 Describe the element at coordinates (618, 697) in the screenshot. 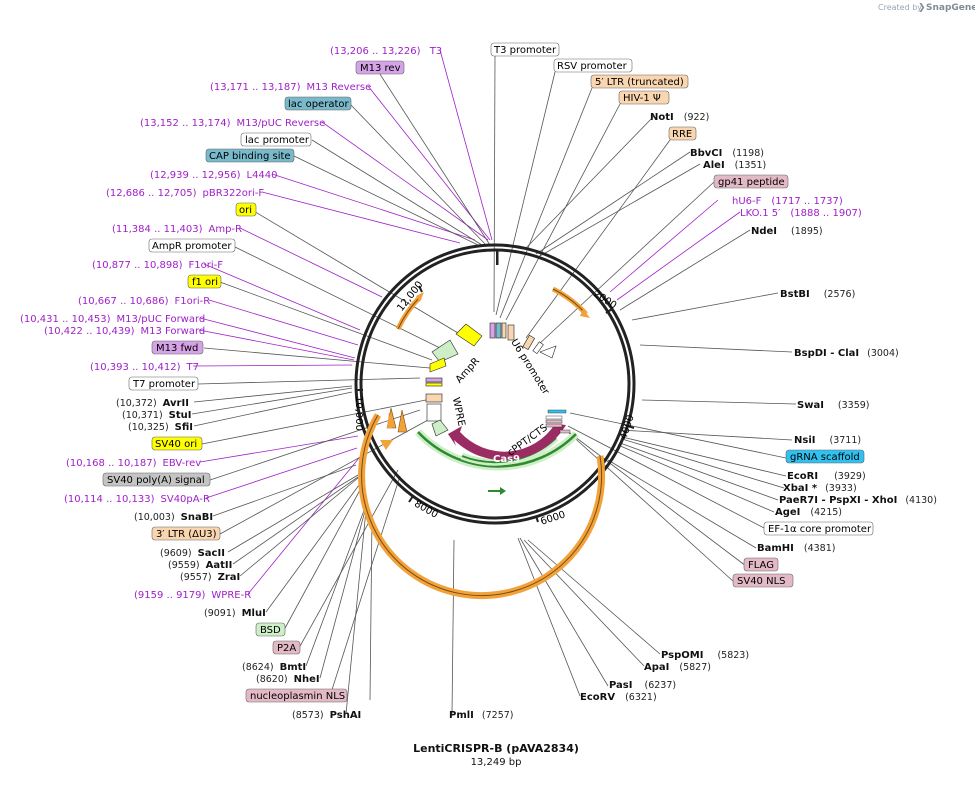

I see `label-ecorv: EcoRV (6321)` at that location.